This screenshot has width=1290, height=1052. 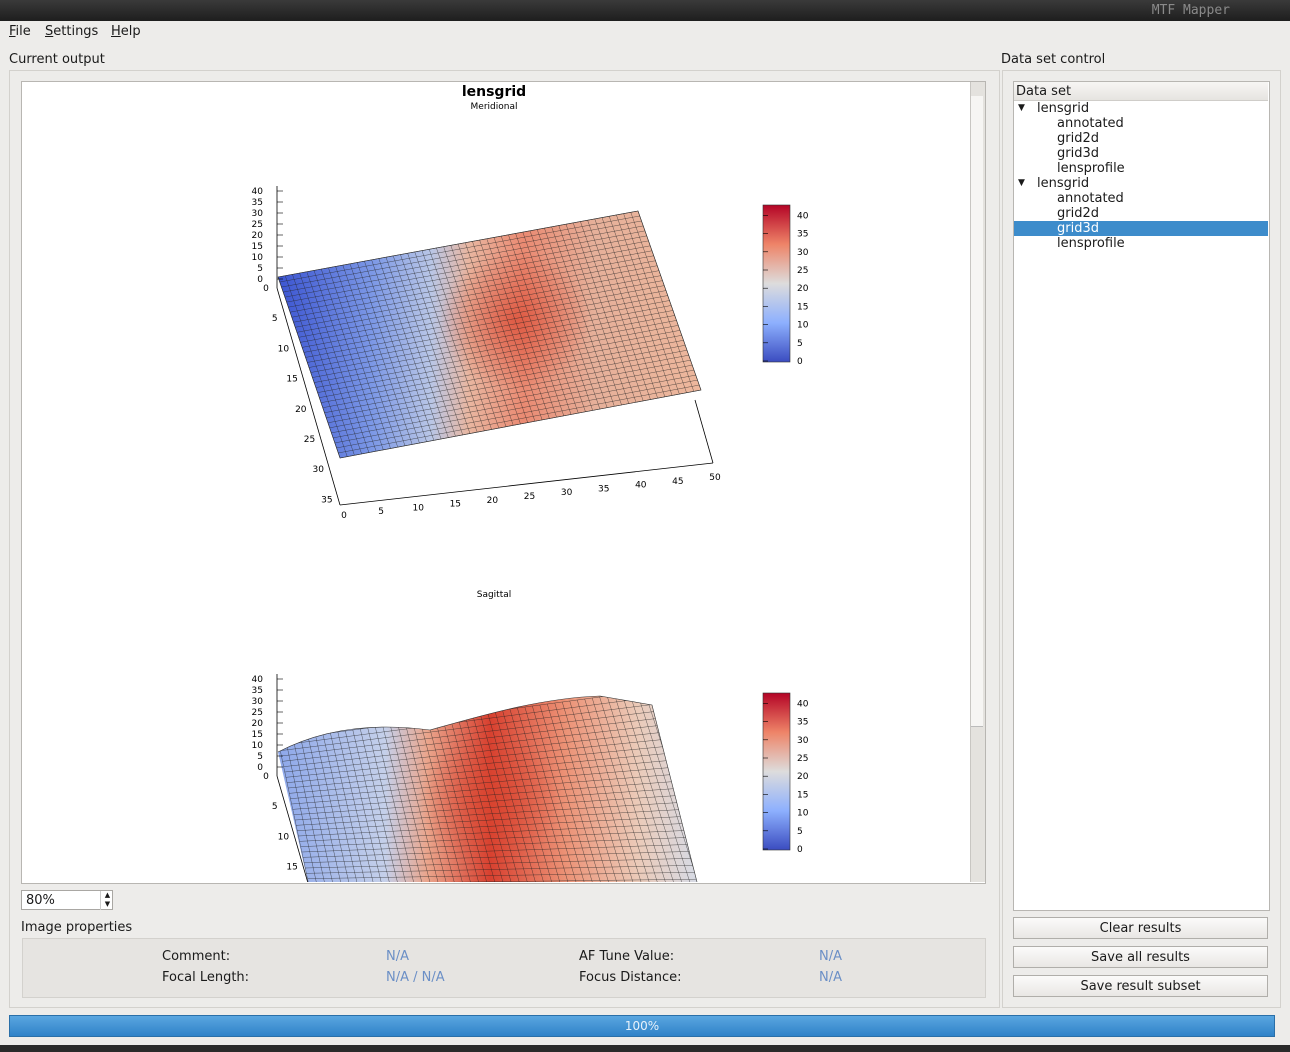 What do you see at coordinates (126, 31) in the screenshot?
I see `menu-item: Help` at bounding box center [126, 31].